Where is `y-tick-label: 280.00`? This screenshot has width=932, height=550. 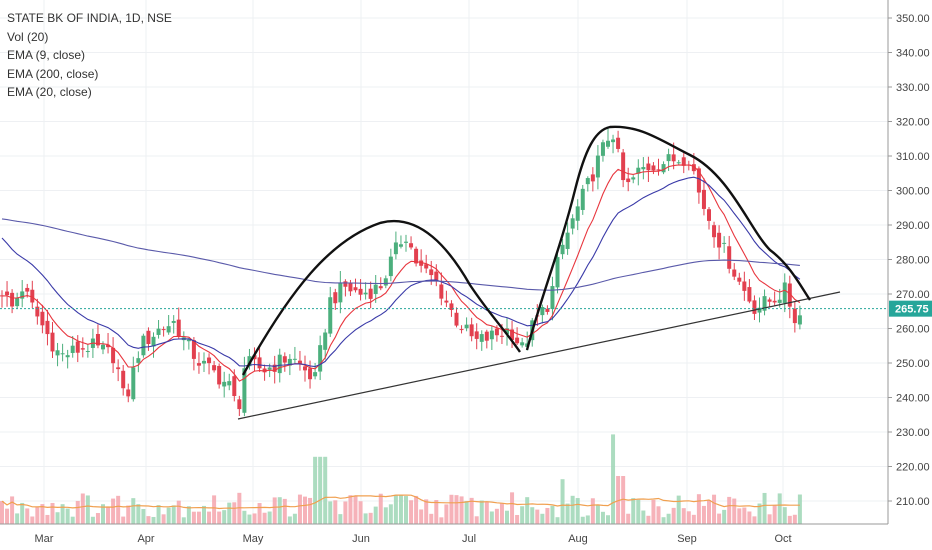
y-tick-label: 280.00 is located at coordinates (913, 261).